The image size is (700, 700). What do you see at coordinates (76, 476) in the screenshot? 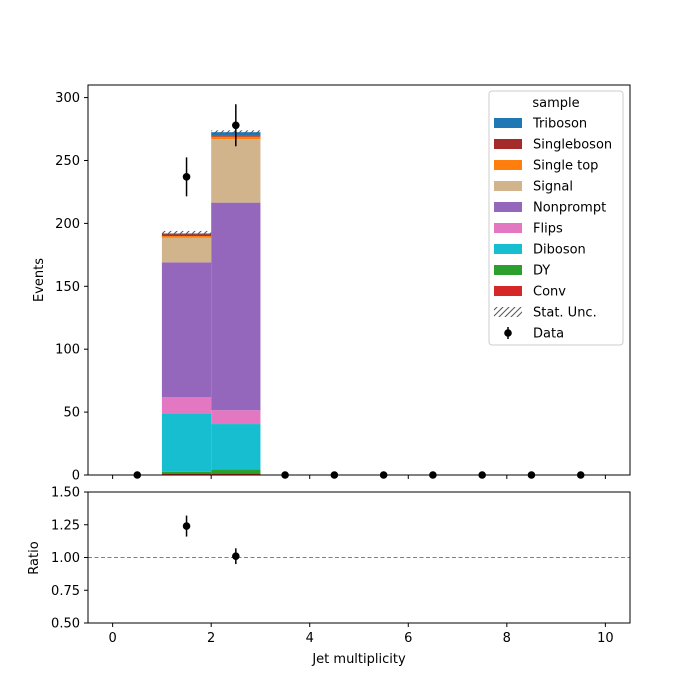
I see `main-y-tick-label: 0` at bounding box center [76, 476].